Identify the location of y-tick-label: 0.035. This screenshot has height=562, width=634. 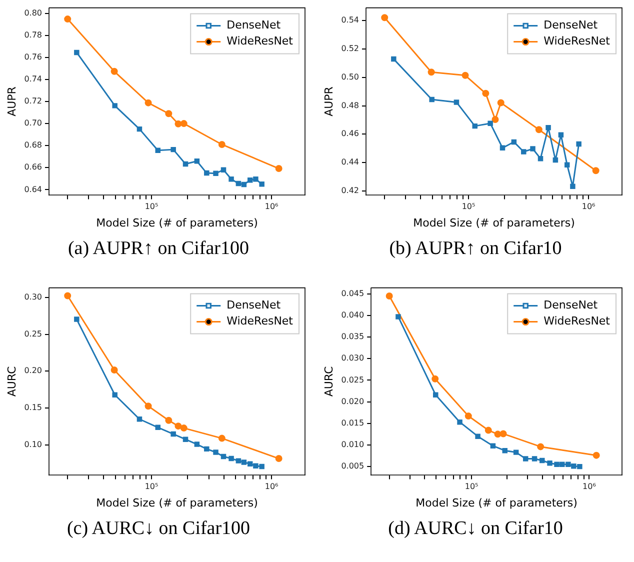
(352, 337).